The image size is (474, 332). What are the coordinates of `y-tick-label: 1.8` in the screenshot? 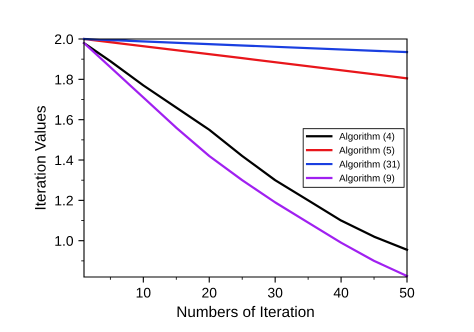 It's located at (64, 79).